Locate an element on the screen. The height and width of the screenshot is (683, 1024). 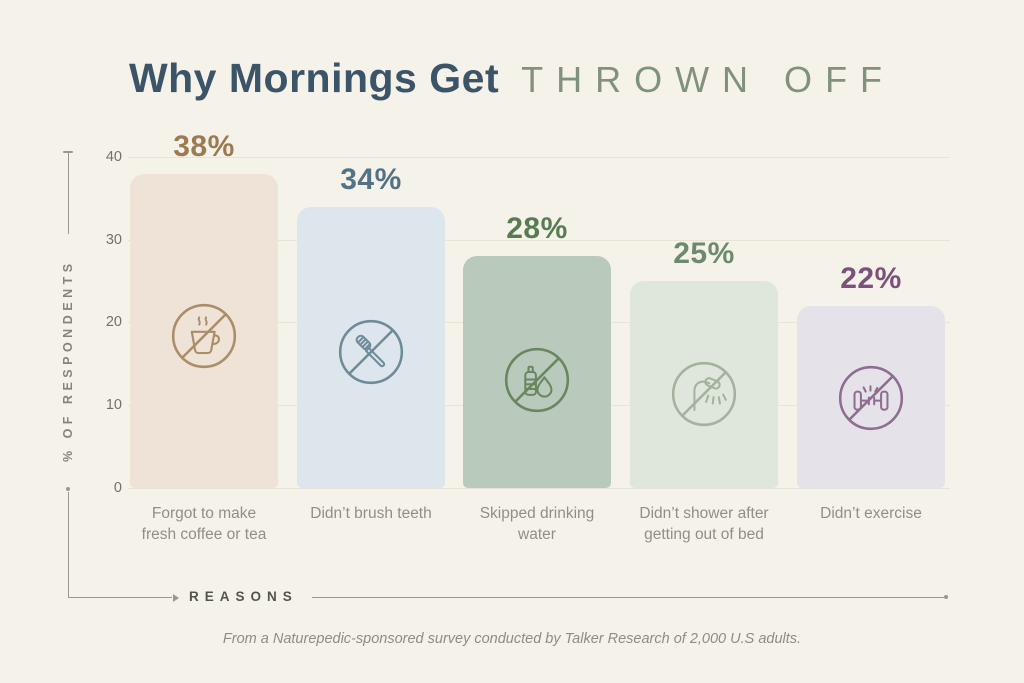
x-axis-arrow-icon is located at coordinates (176, 598).